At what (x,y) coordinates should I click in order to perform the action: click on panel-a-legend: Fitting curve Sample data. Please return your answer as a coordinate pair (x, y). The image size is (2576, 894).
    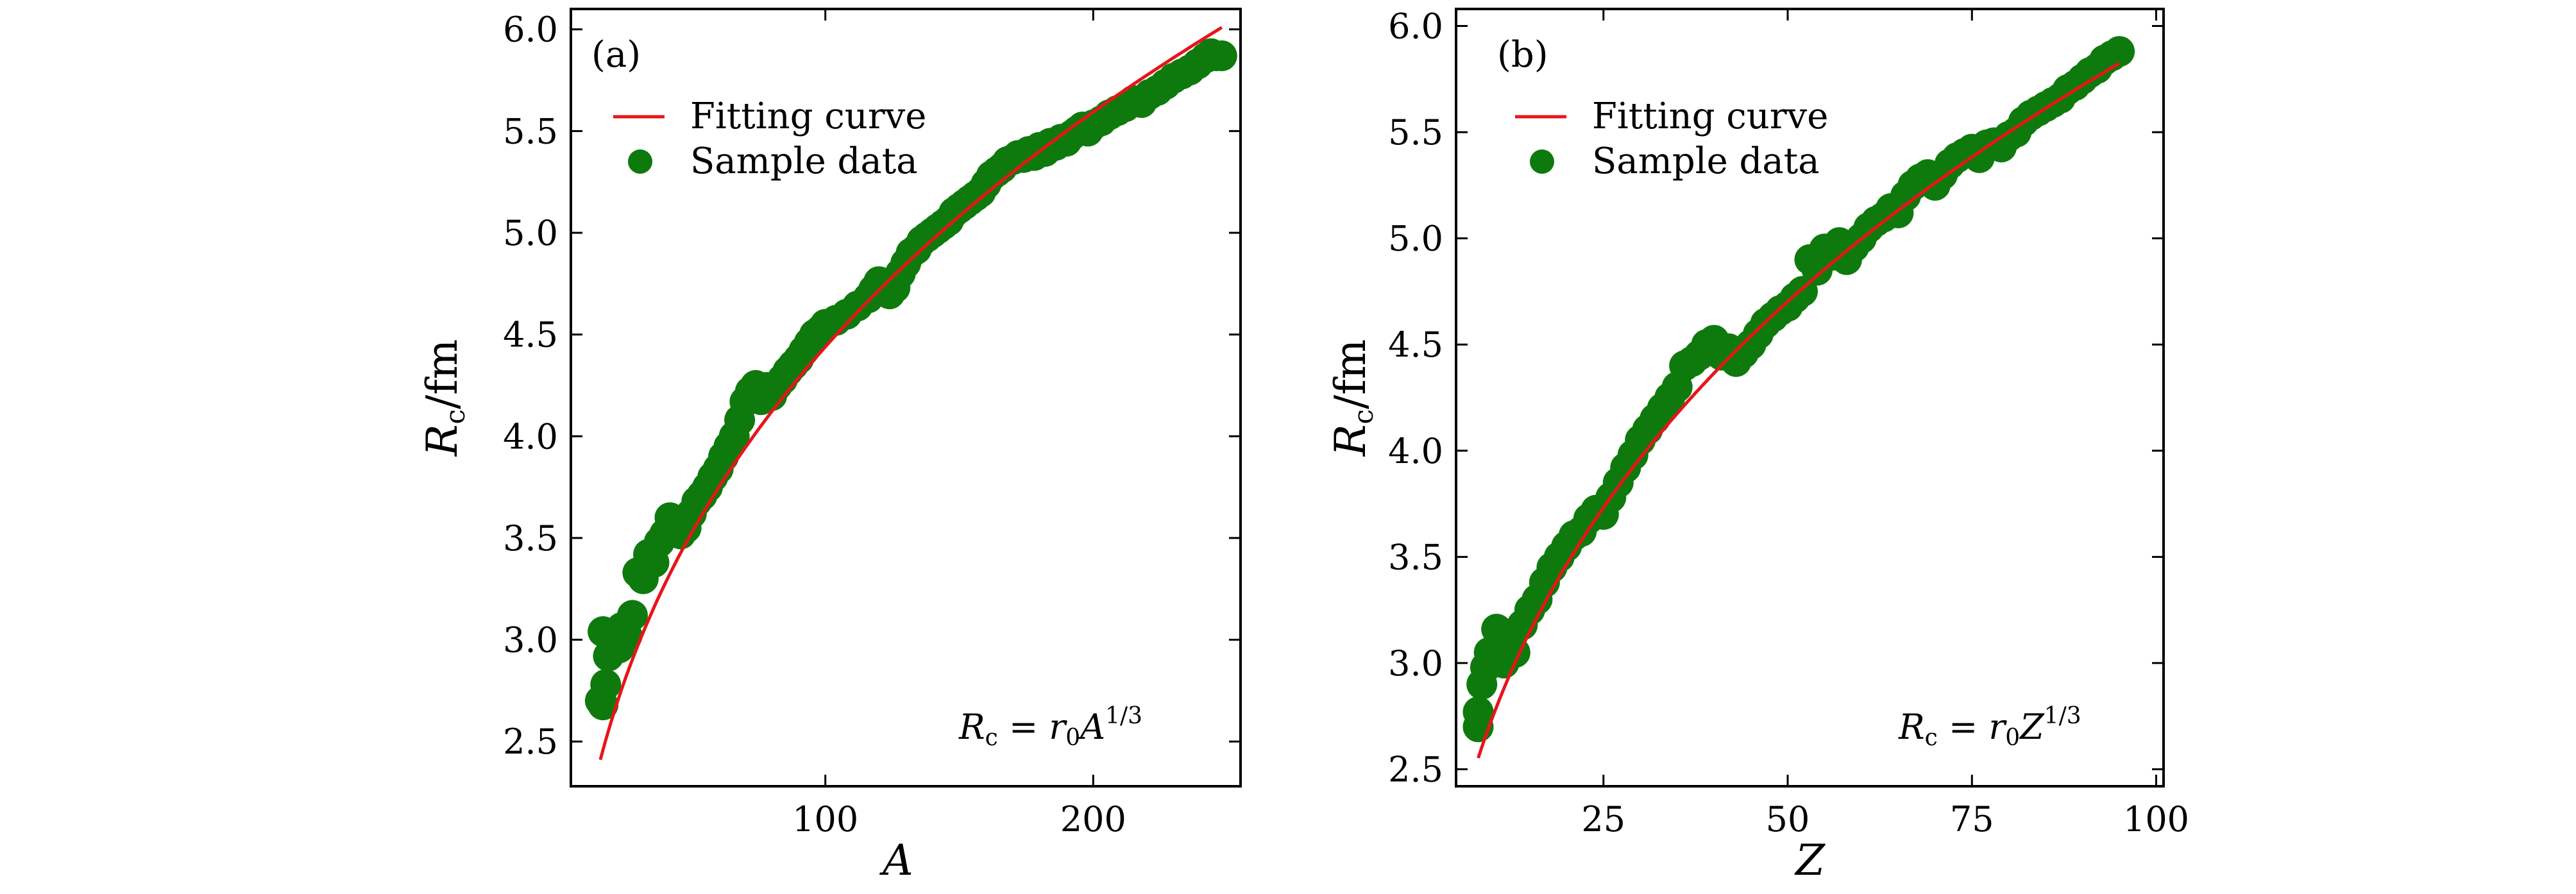
    Looking at the image, I should click on (769, 139).